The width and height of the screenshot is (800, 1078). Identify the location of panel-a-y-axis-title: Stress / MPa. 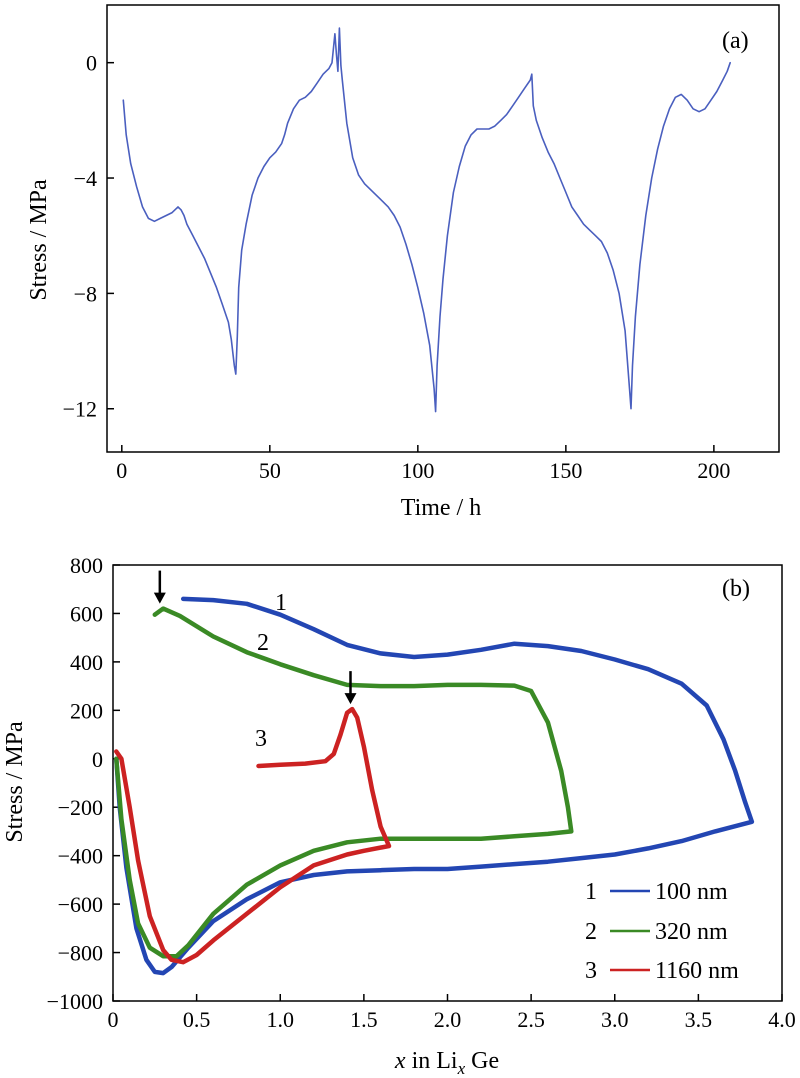
(39, 240).